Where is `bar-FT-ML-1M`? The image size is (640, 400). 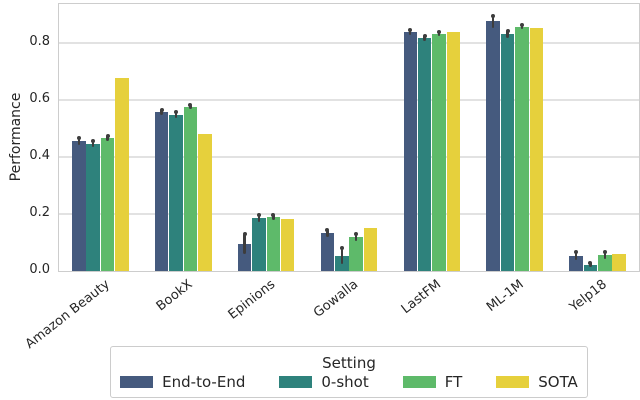
bar-FT-ML-1M is located at coordinates (522, 148).